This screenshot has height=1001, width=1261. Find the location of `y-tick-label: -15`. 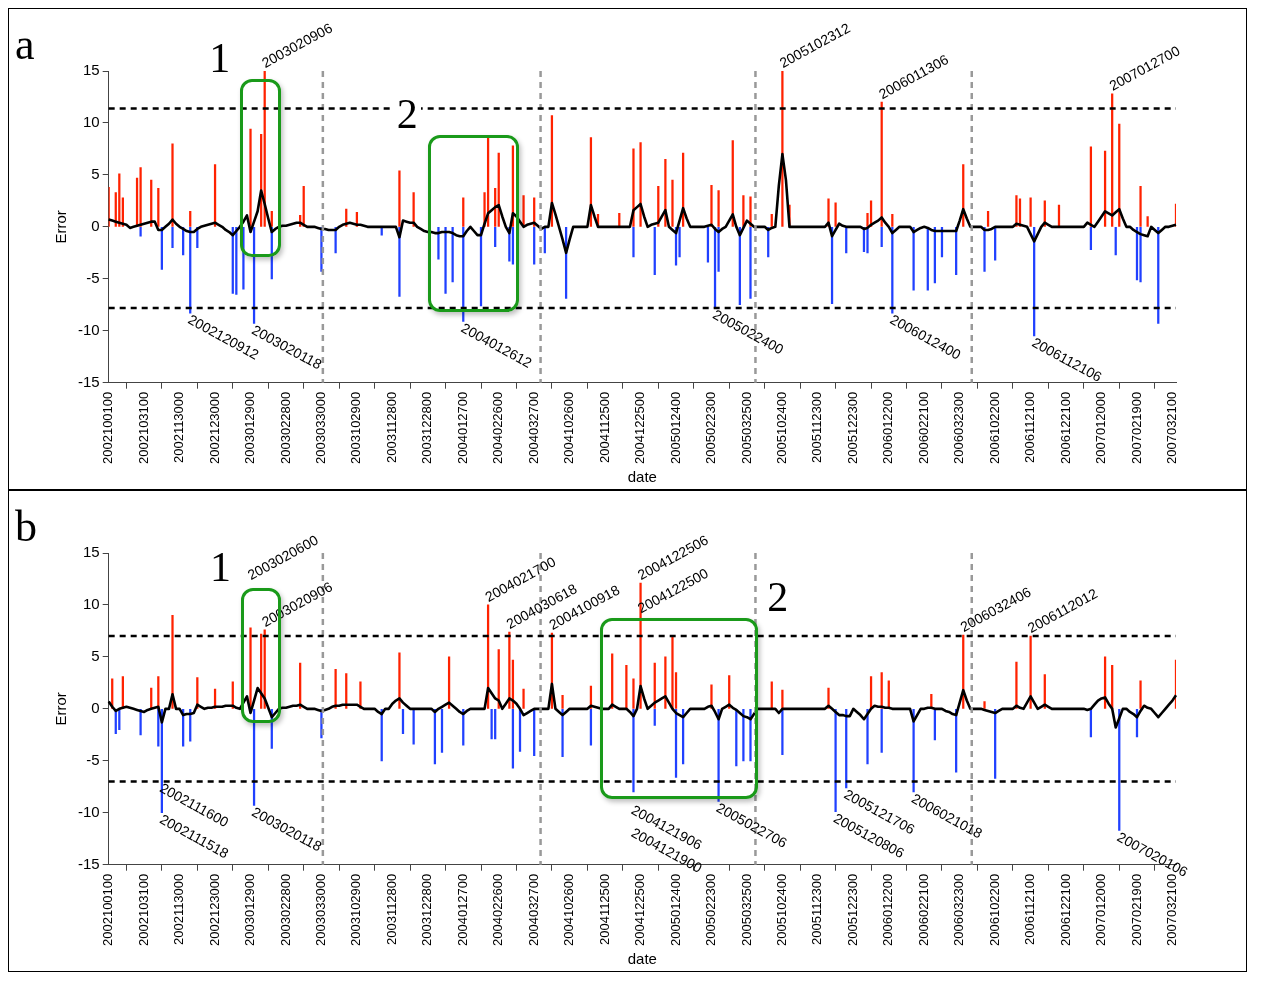

y-tick-label: -15 is located at coordinates (88, 863).